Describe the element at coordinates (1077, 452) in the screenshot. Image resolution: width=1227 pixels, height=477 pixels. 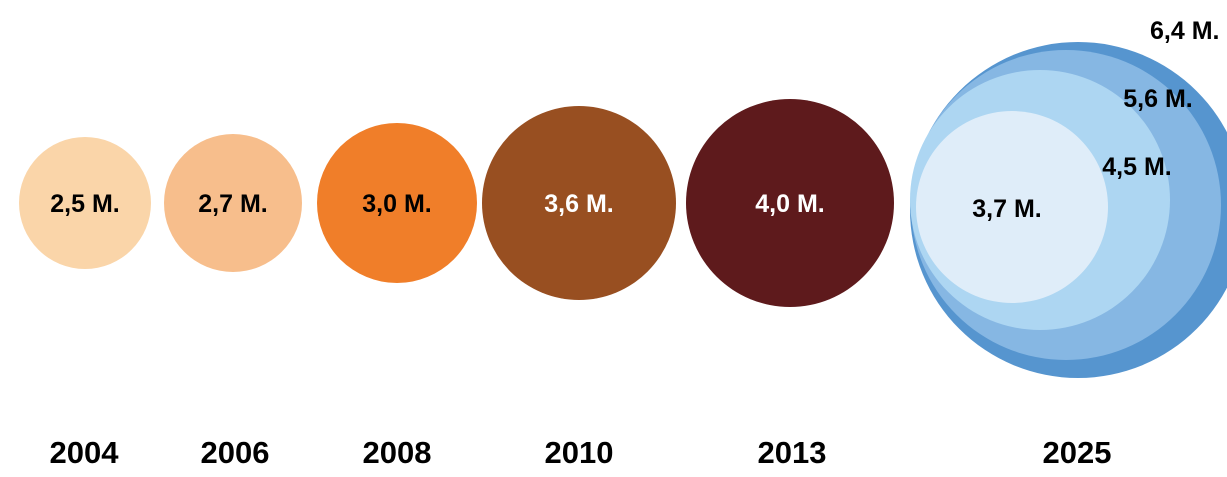
I see `year-label-2025: 2025` at that location.